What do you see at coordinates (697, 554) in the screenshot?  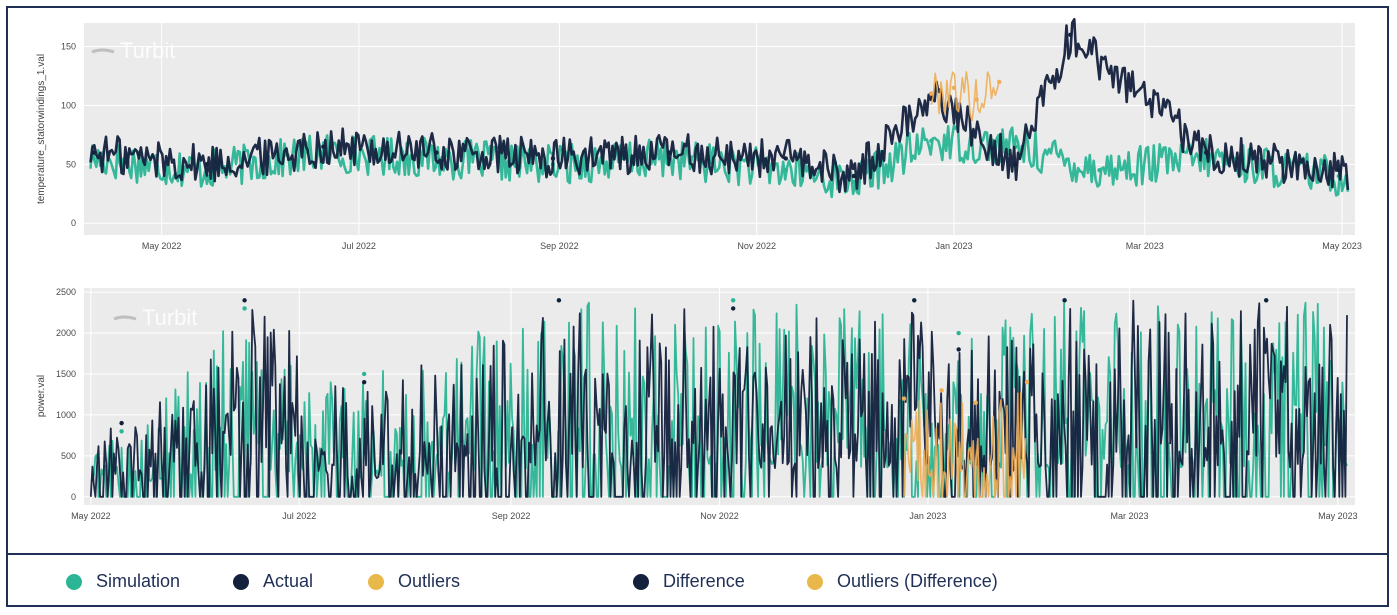 I see `legend-divider` at bounding box center [697, 554].